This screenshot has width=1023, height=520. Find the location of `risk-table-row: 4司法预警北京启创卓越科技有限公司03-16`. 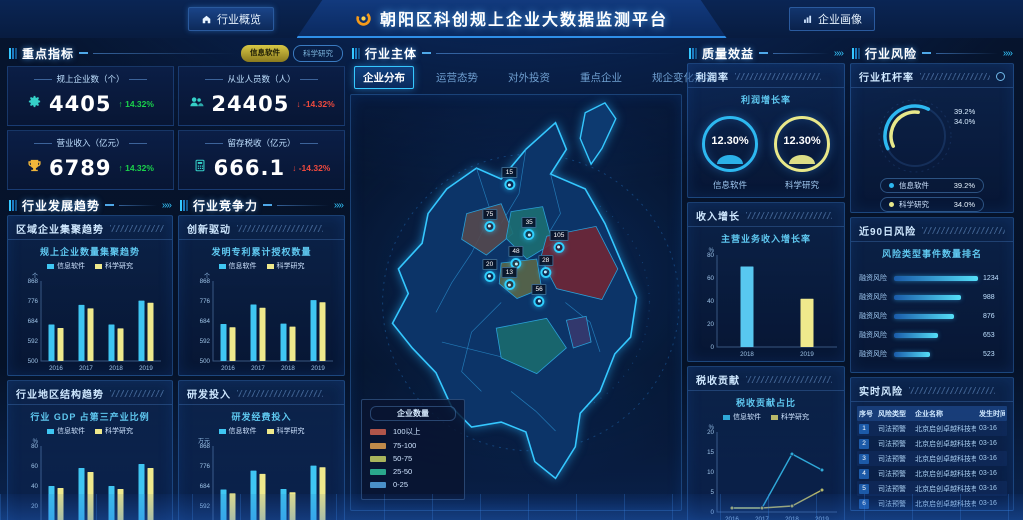

risk-table-row: 4司法预警北京启创卓越科技有限公司03-16 is located at coordinates (932, 473).